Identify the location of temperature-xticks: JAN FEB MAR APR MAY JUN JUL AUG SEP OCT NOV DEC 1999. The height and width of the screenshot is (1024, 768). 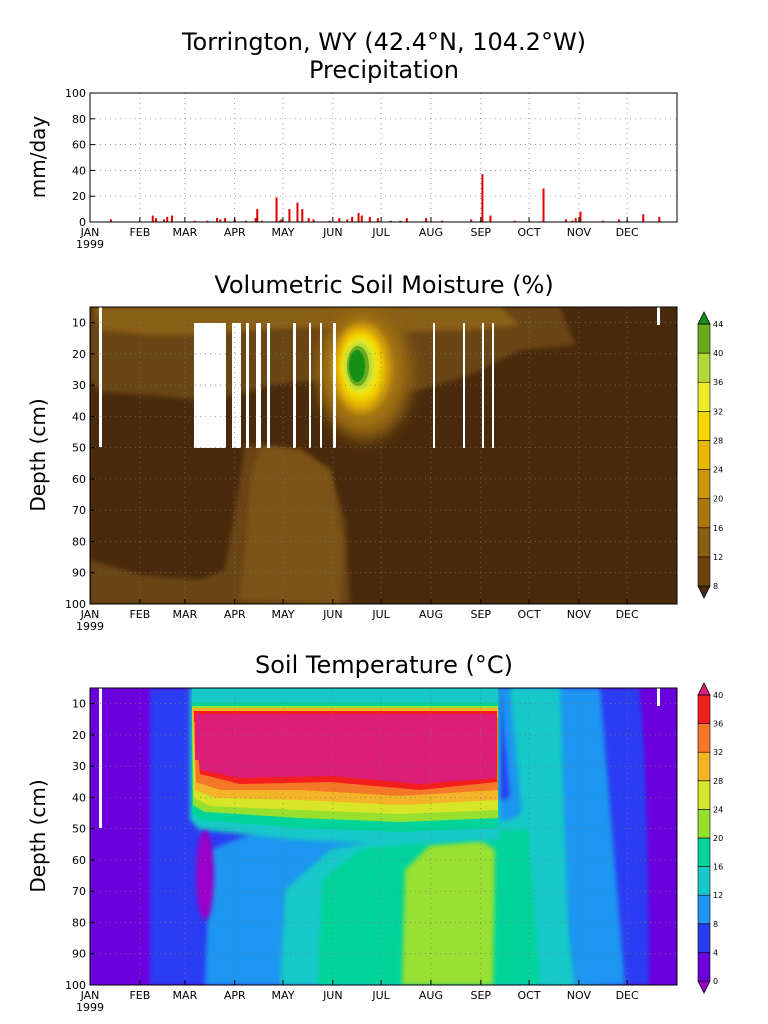
(357, 997).